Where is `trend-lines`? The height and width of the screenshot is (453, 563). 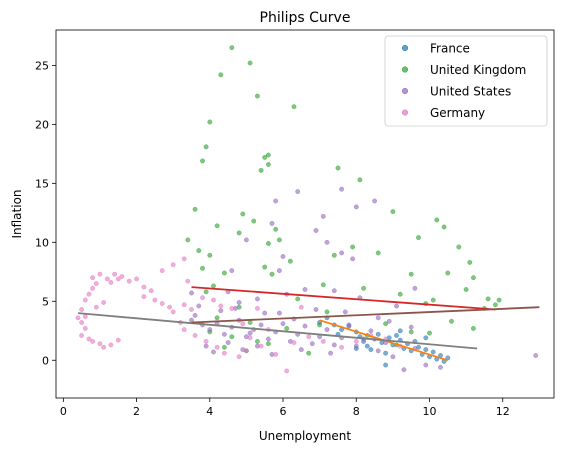
trend-lines is located at coordinates (308, 324).